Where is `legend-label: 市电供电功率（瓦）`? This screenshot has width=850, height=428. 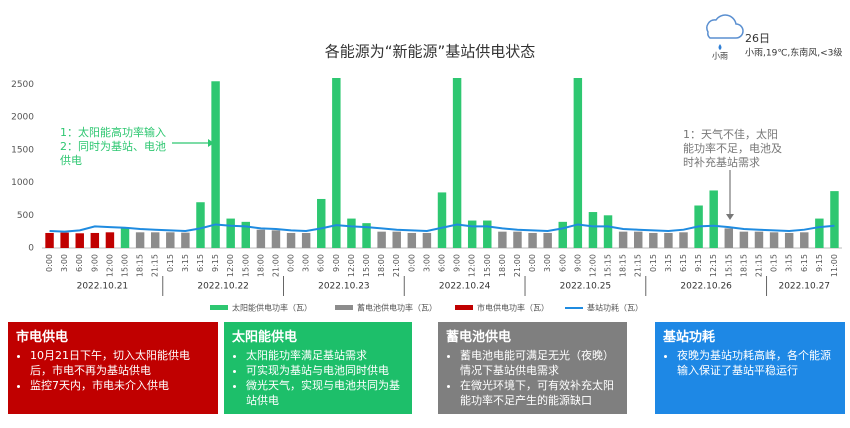 legend-label: 市电供电功率（瓦） is located at coordinates (513, 308).